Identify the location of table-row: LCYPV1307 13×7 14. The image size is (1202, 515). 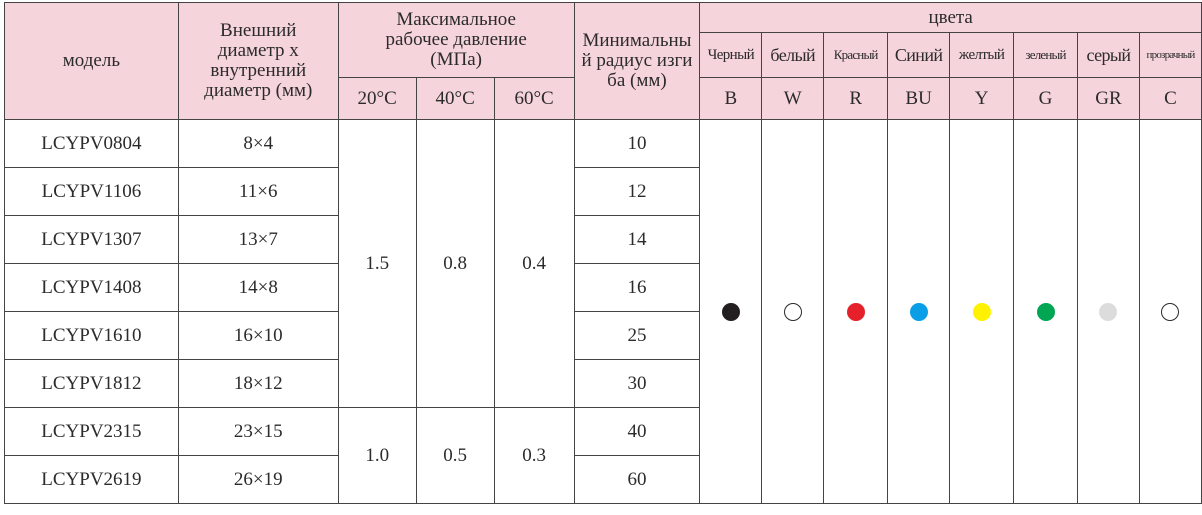
(603, 239).